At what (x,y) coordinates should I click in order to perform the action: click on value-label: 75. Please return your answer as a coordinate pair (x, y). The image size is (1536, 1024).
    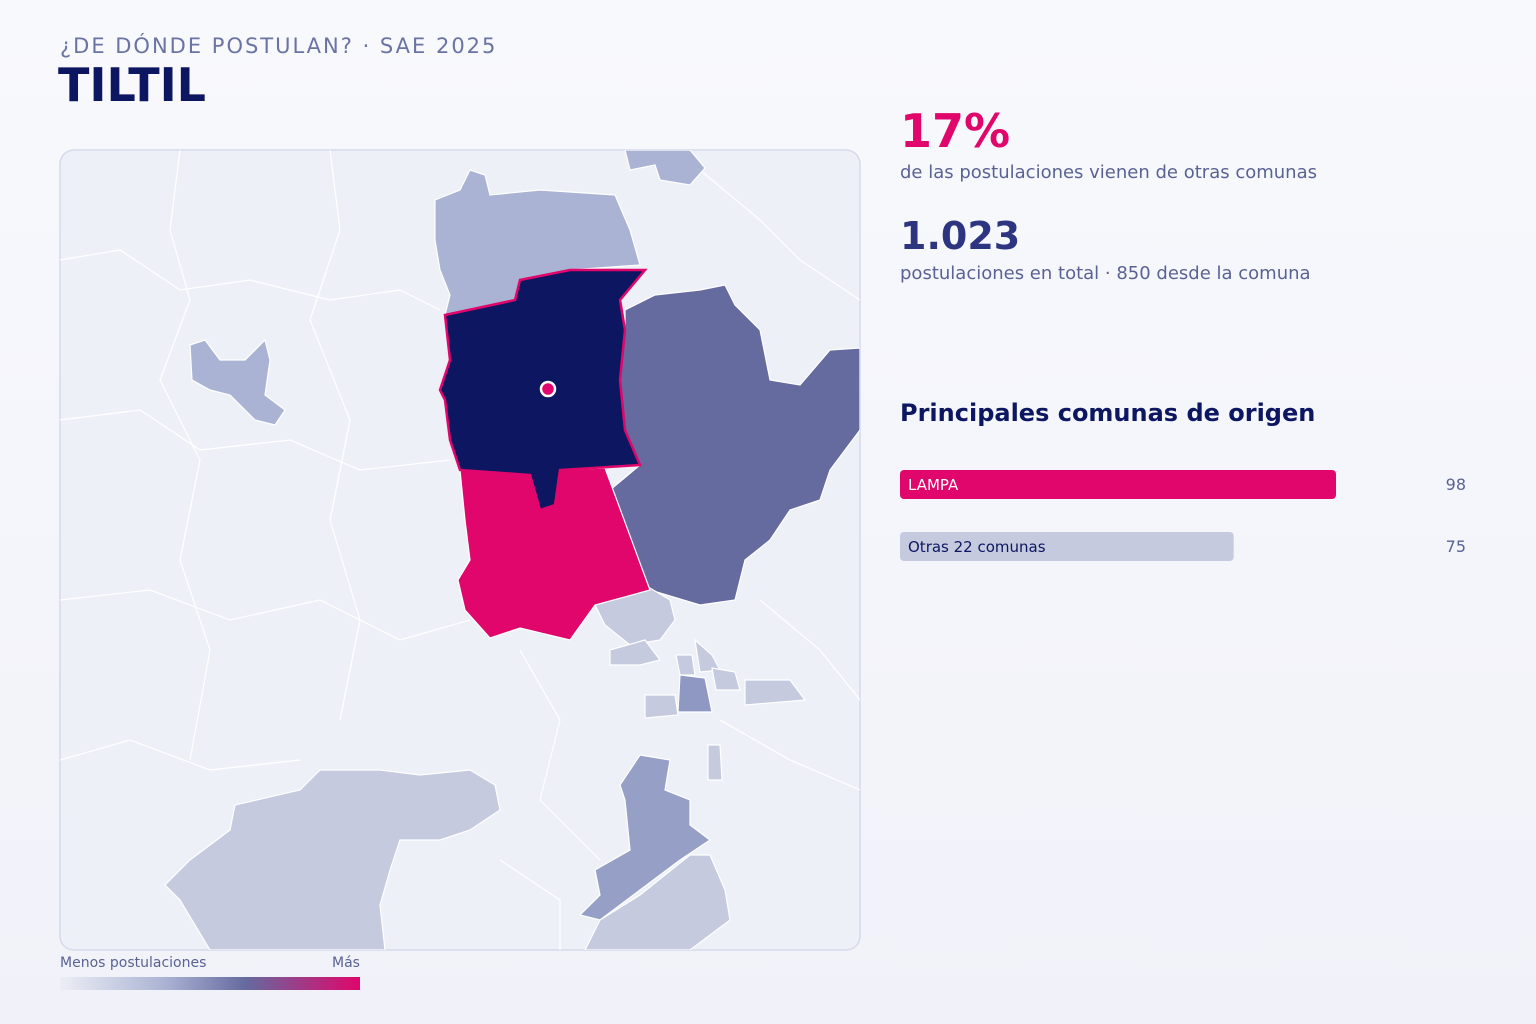
    Looking at the image, I should click on (1456, 546).